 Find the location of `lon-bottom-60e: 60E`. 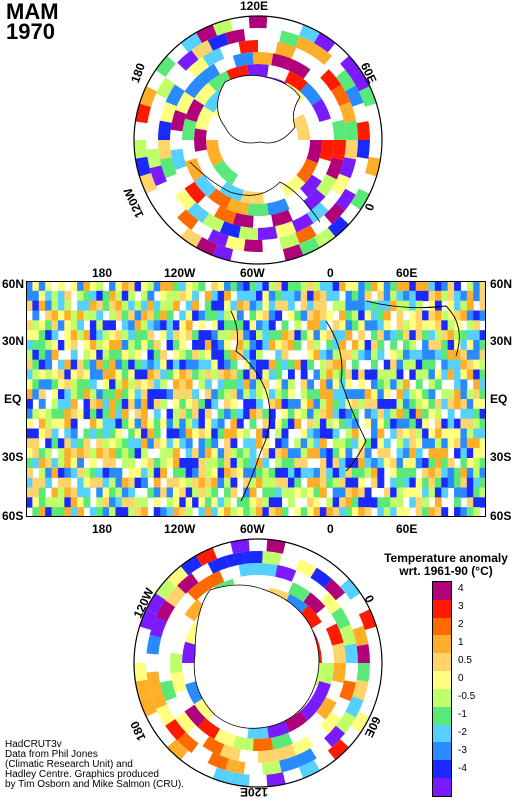

lon-bottom-60e: 60E is located at coordinates (407, 529).